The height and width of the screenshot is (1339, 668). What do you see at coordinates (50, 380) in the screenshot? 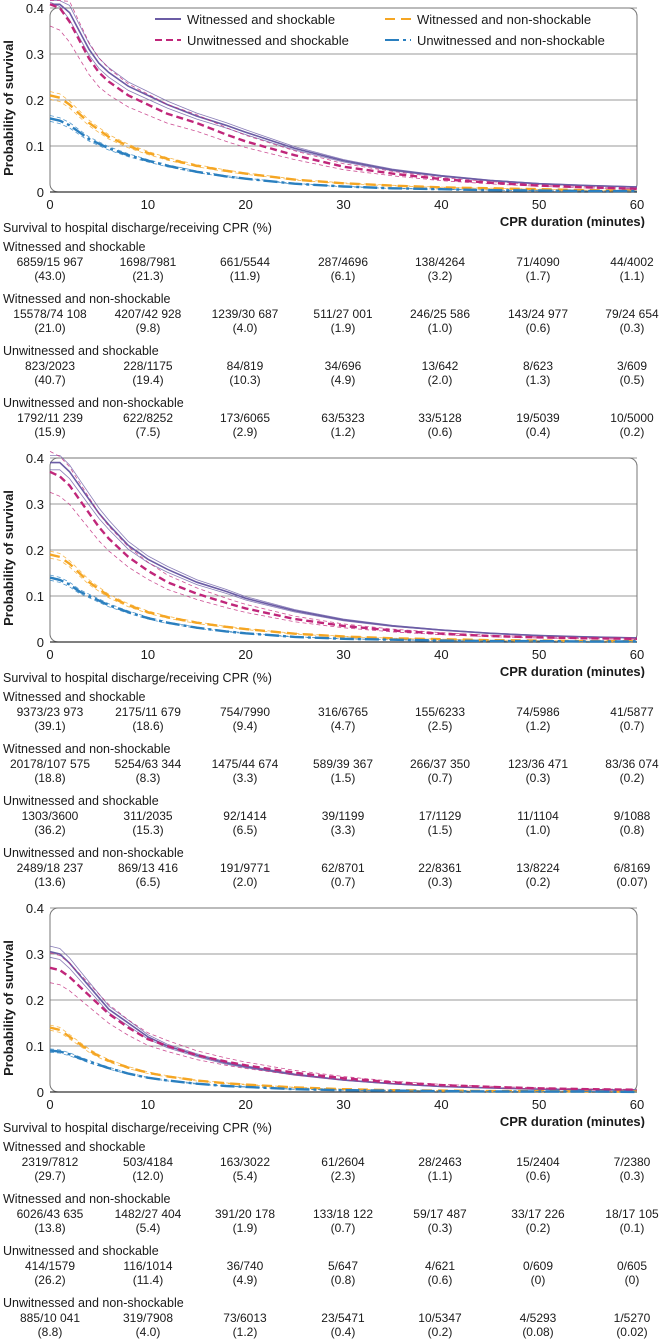
I see `cell-percent: (40.7)` at bounding box center [50, 380].